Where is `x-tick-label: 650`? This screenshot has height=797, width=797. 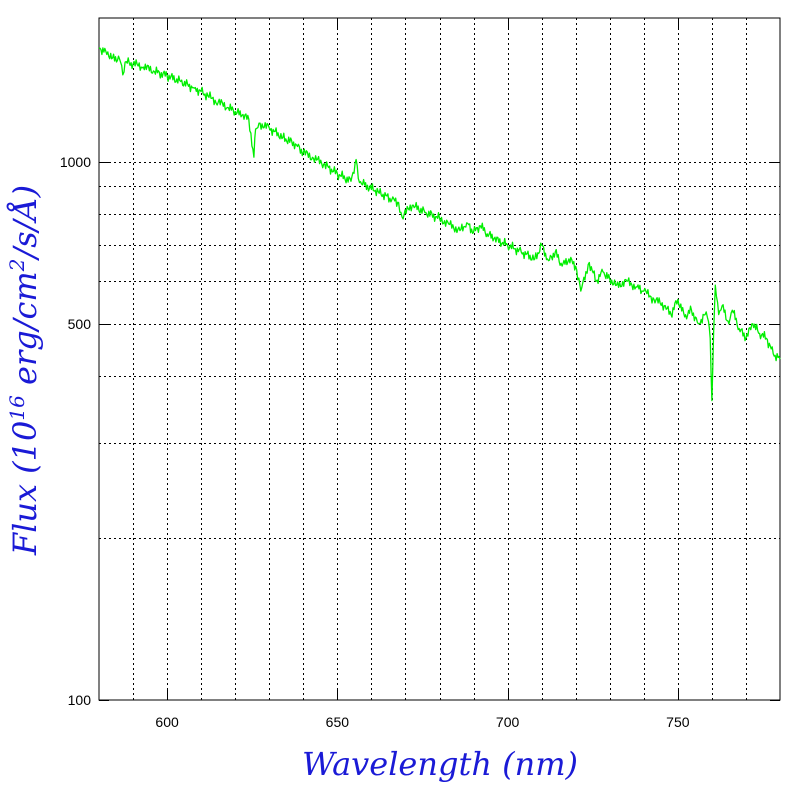 x-tick-label: 650 is located at coordinates (338, 722).